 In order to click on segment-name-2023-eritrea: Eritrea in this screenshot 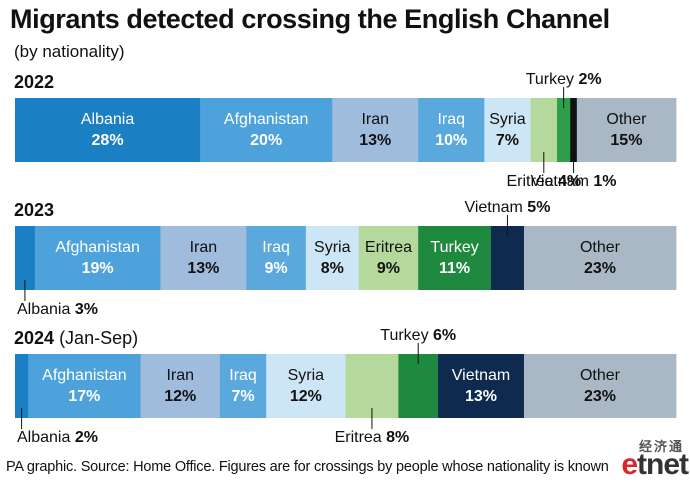, I will do `click(388, 247)`.